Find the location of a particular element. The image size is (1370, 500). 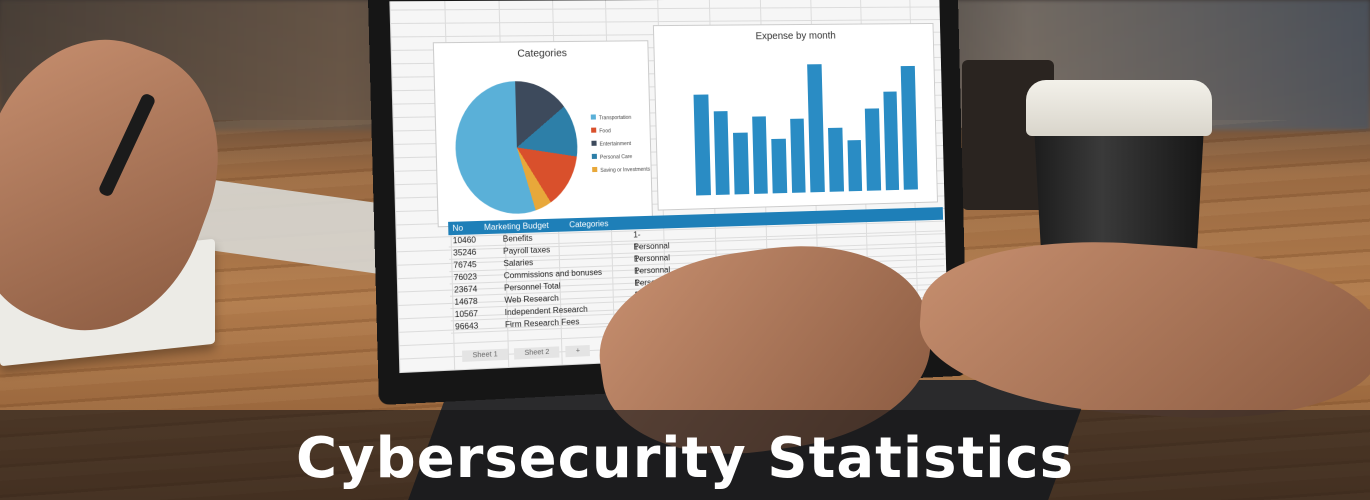

header-cell: Categories is located at coordinates (589, 224).